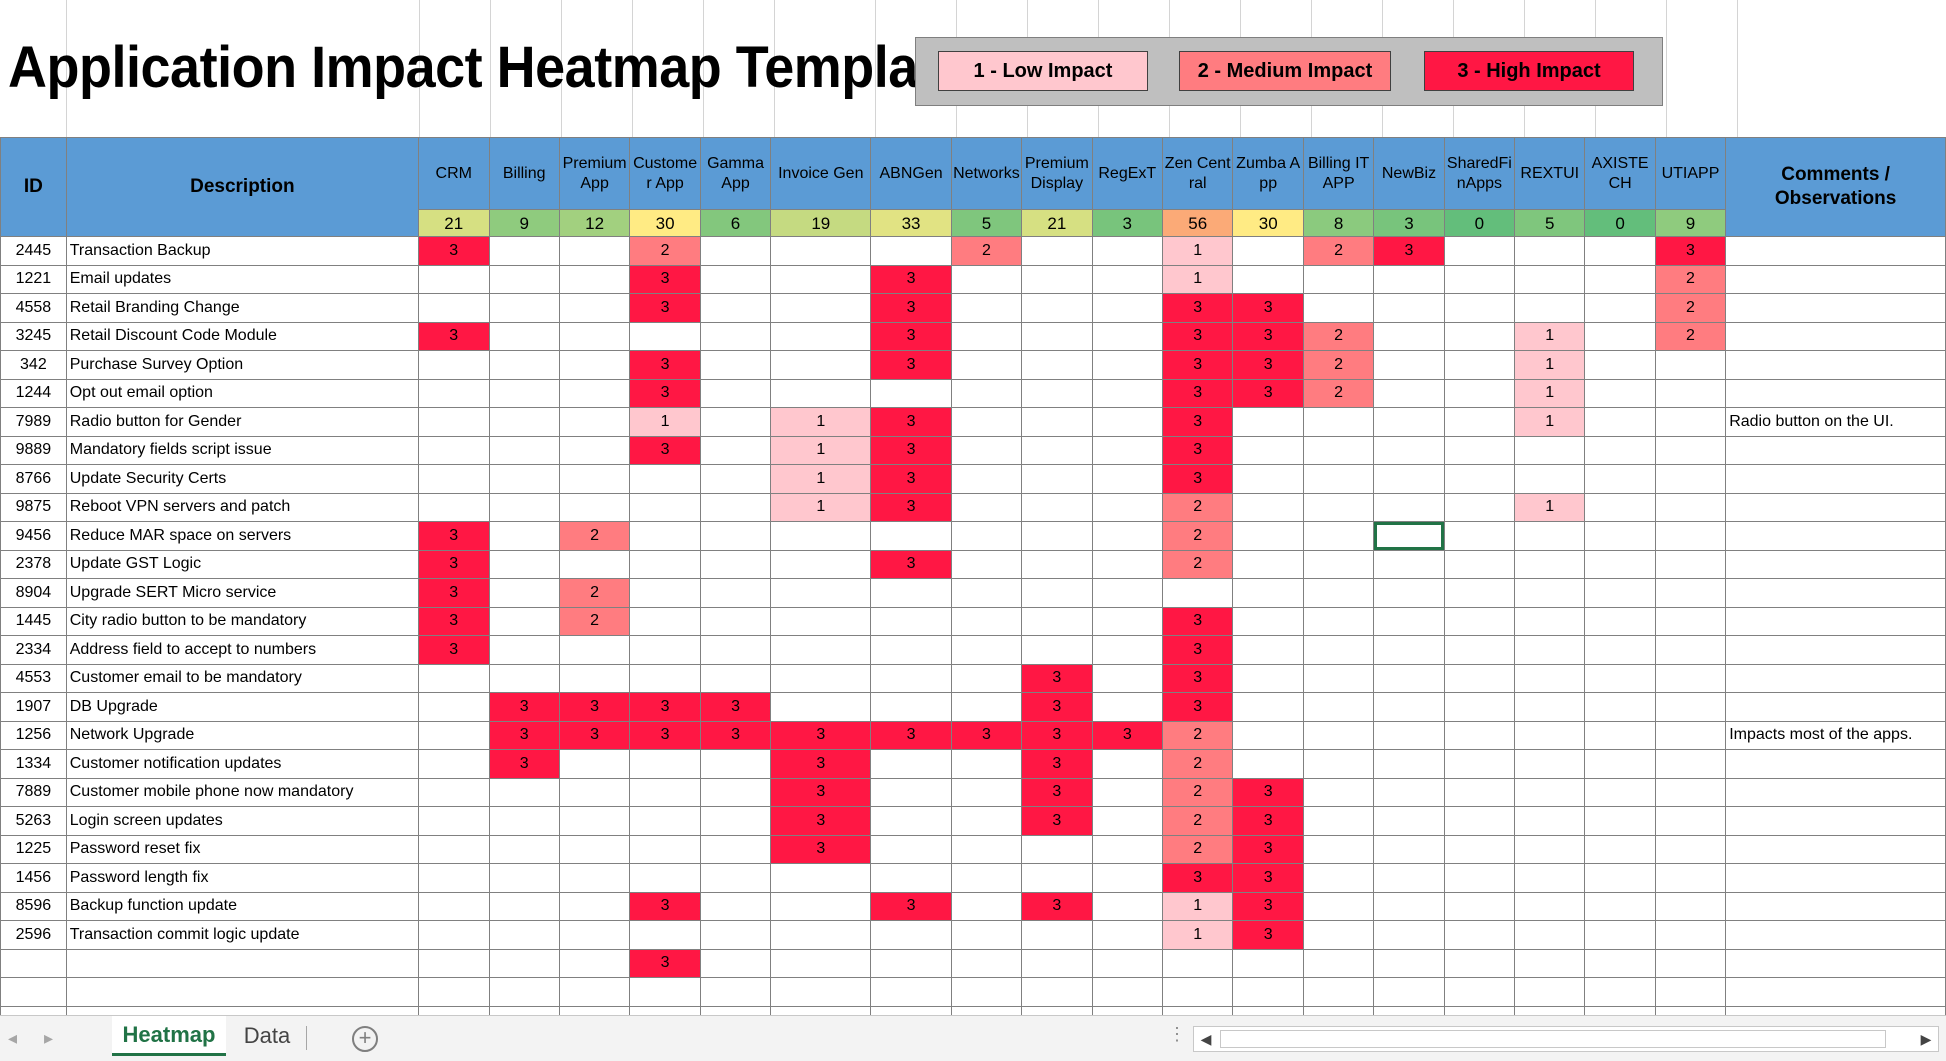 The width and height of the screenshot is (1946, 1061). I want to click on row-description: Retail Branding Change, so click(242, 308).